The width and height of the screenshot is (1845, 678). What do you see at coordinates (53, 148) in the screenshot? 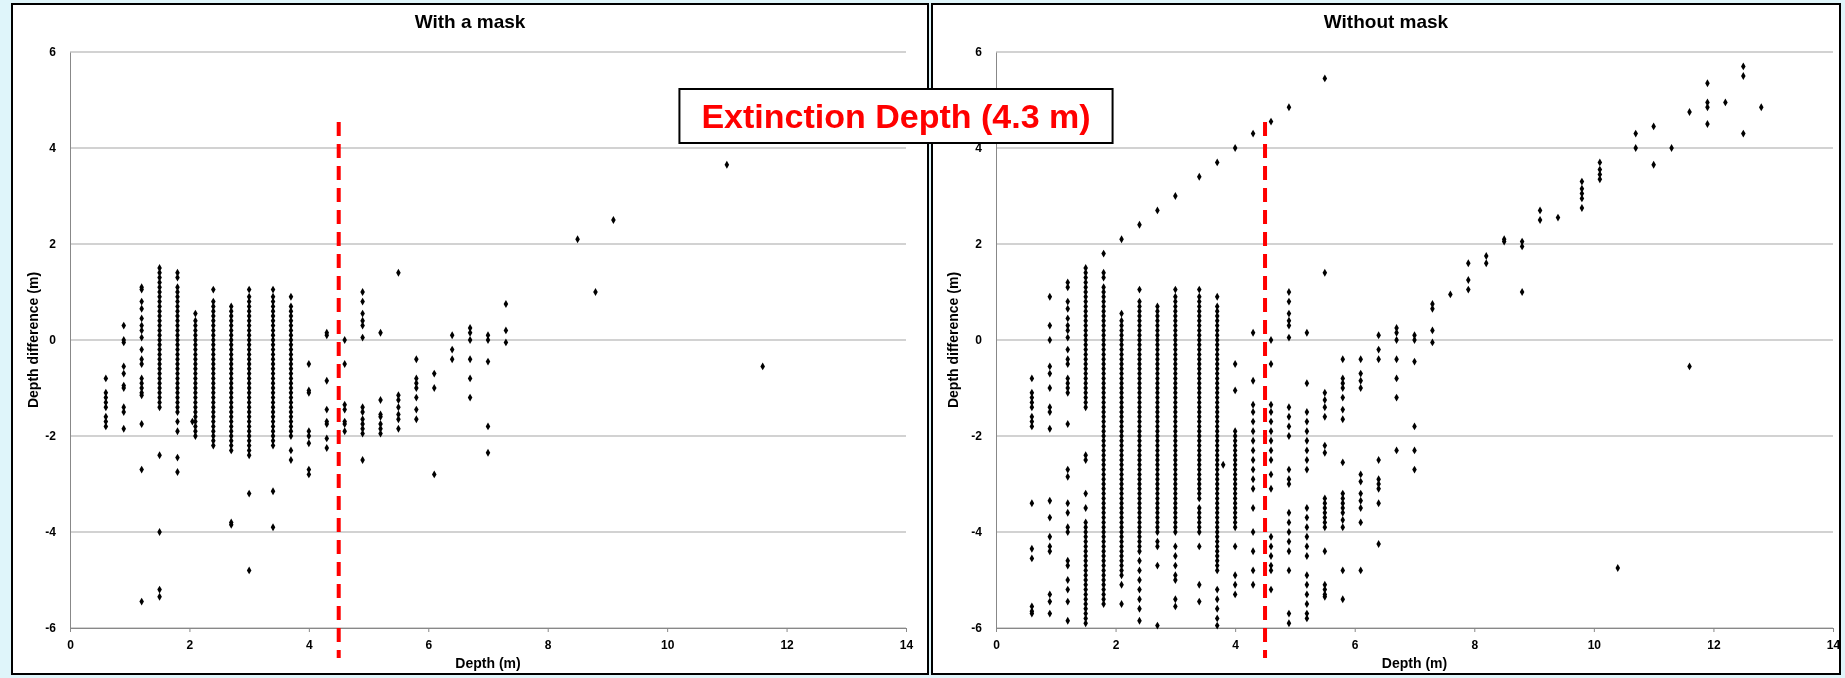
I see `y-tick-label: 4` at bounding box center [53, 148].